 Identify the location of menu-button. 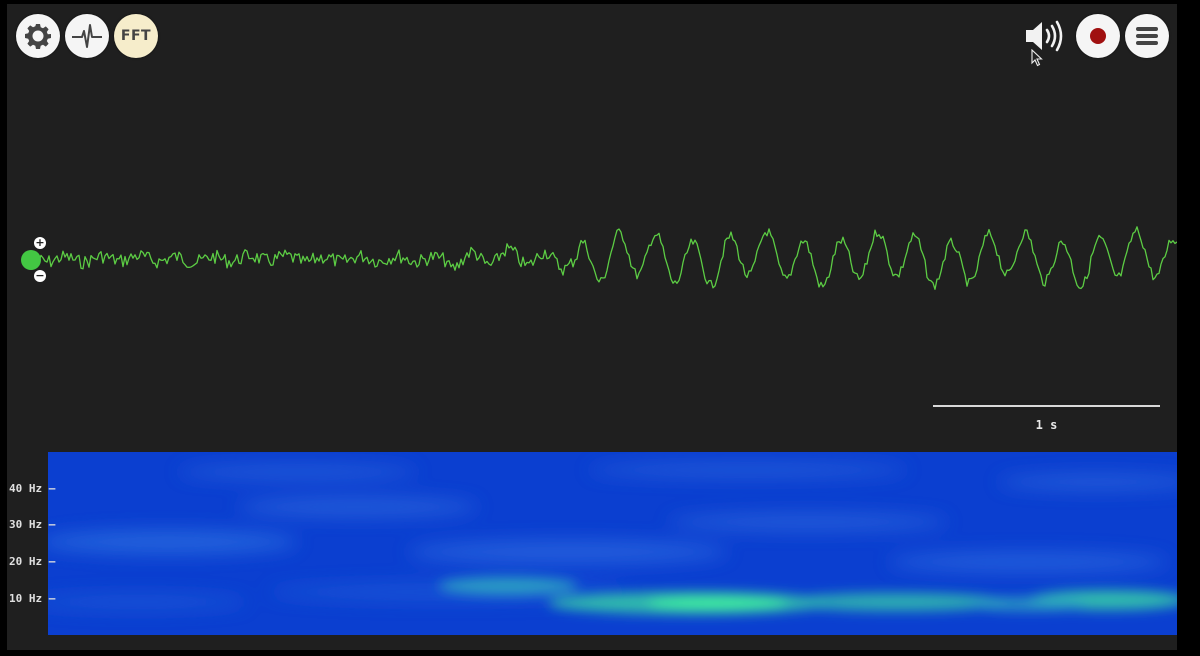
(1147, 36).